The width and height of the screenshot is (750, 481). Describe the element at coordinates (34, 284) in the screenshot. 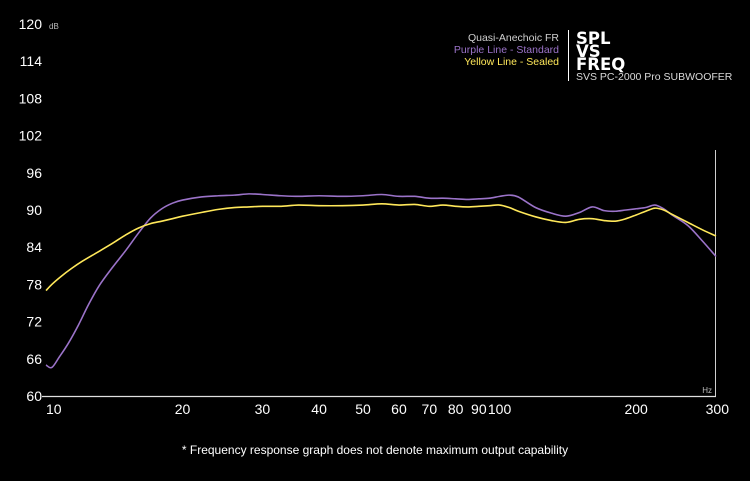

I see `y-tick-label: 78` at that location.